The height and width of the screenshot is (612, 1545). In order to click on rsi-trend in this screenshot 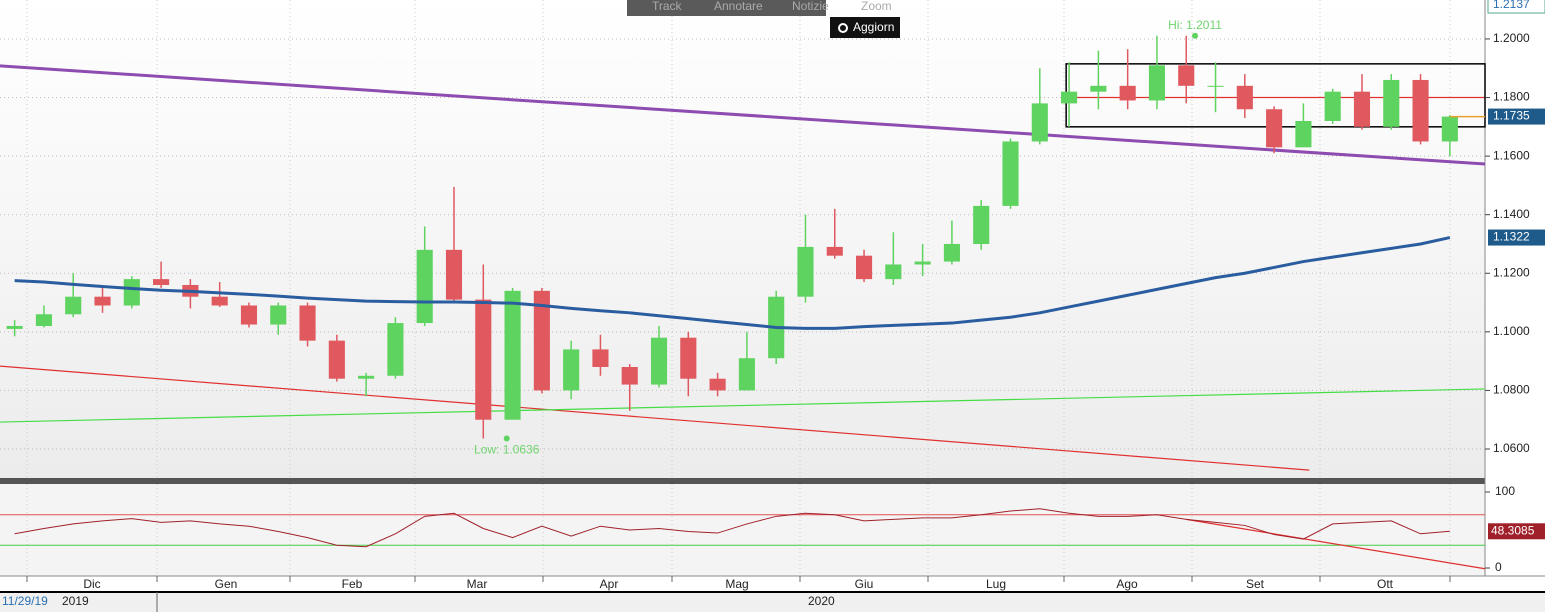, I will do `click(1336, 544)`.